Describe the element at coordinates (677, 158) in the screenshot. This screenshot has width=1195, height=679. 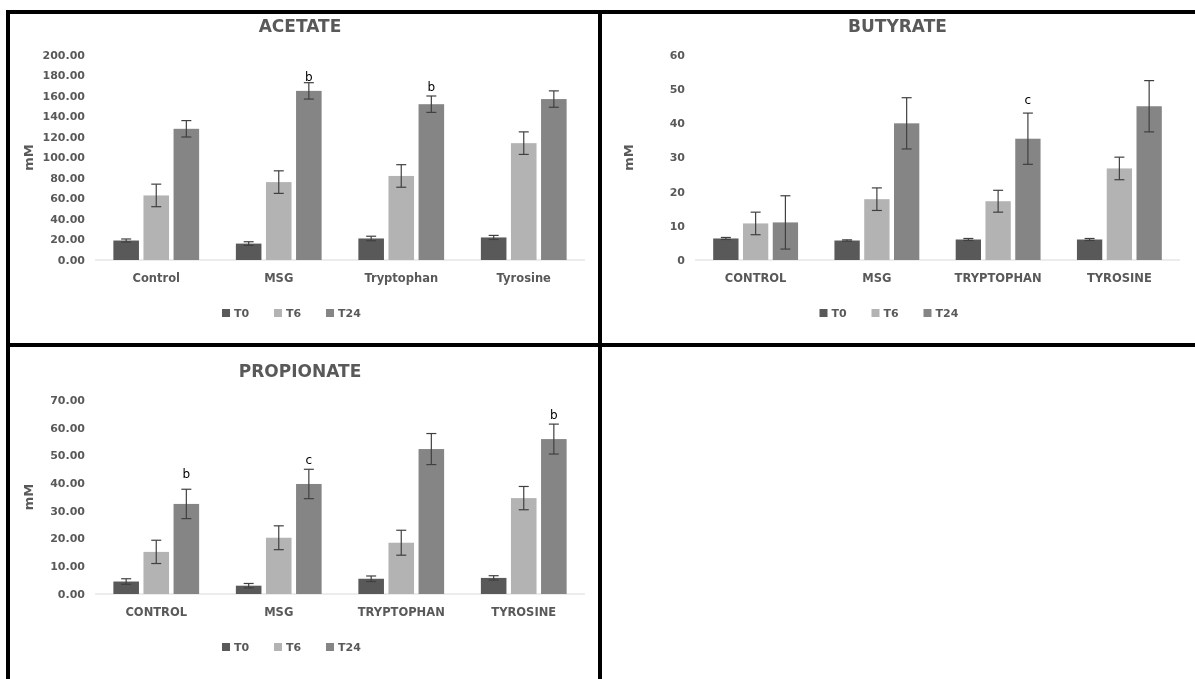
I see `y-tick-label: 30` at that location.